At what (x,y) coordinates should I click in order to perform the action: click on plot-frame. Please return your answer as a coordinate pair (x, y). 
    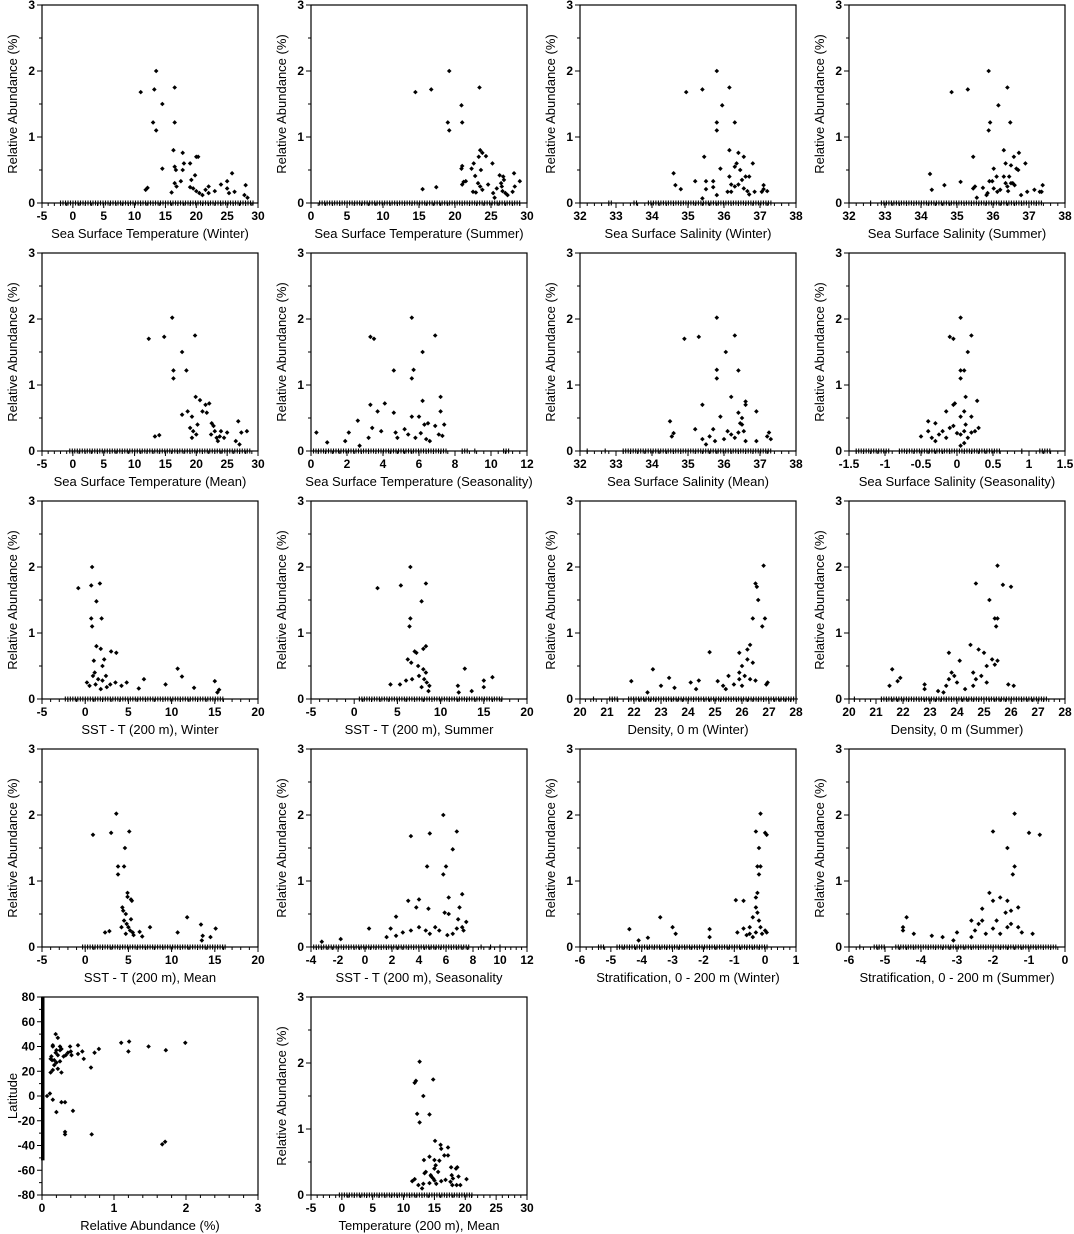
    Looking at the image, I should click on (150, 600).